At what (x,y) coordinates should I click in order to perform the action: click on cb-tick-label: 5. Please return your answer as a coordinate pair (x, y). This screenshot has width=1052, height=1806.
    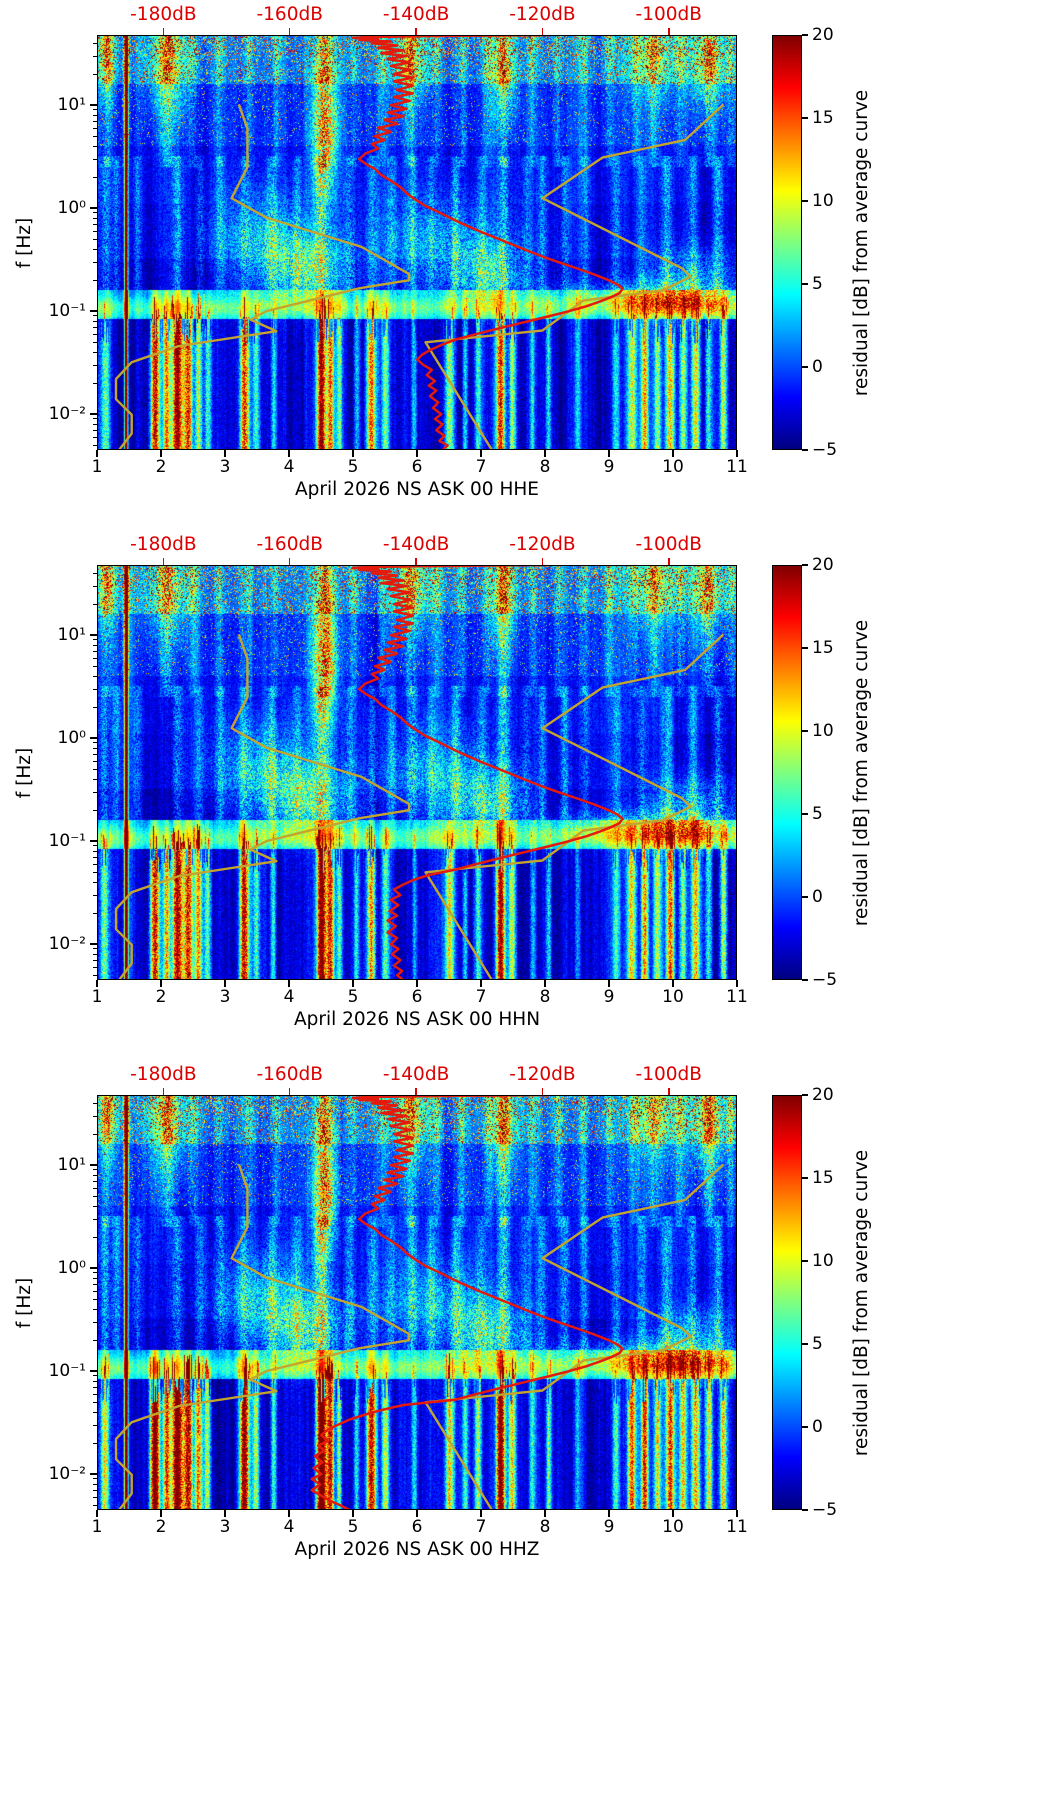
    Looking at the image, I should click on (817, 283).